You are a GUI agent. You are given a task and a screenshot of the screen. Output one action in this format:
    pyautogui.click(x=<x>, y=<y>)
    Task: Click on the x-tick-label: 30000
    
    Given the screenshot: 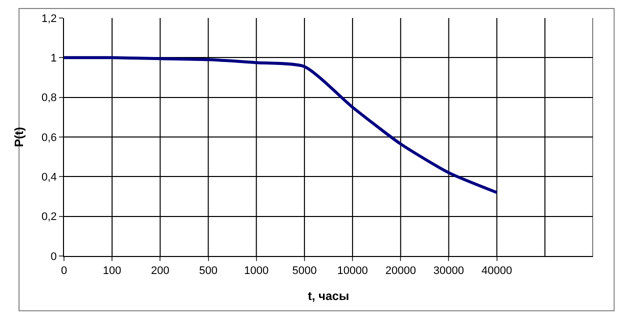 What is the action you would take?
    pyautogui.click(x=448, y=271)
    